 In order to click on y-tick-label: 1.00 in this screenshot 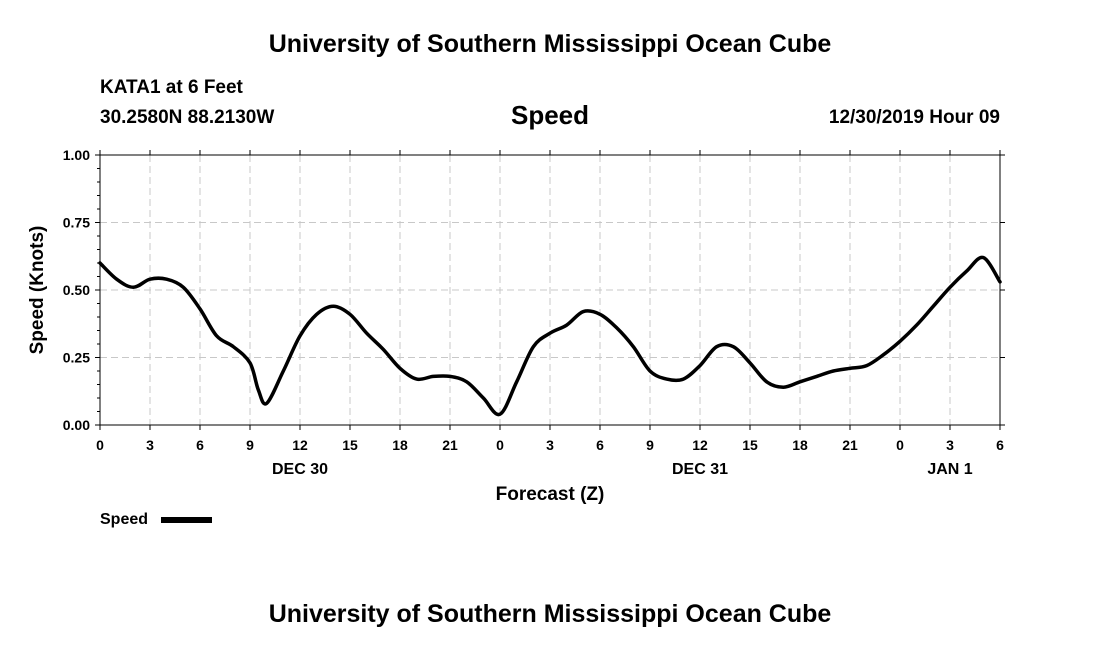, I will do `click(76, 155)`.